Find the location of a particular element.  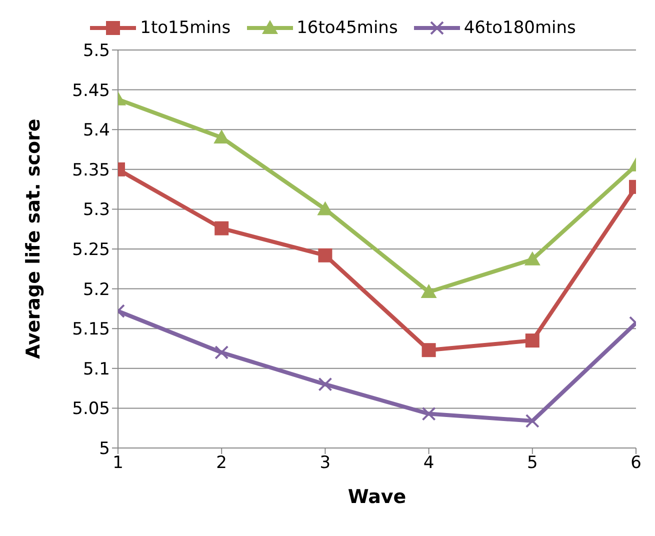

y-tick-label: 5.3 is located at coordinates (96, 210).